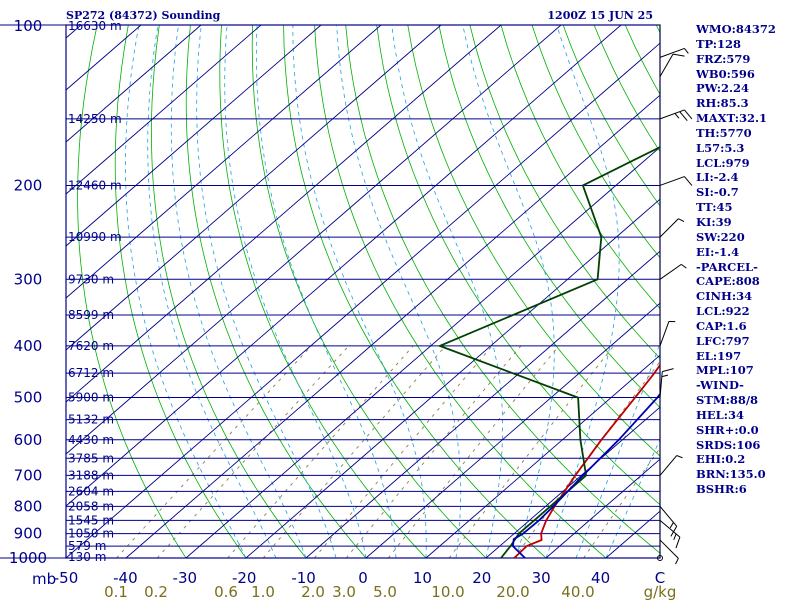 The image size is (800, 600). Describe the element at coordinates (91, 475) in the screenshot. I see `height-label: 3188 m` at that location.